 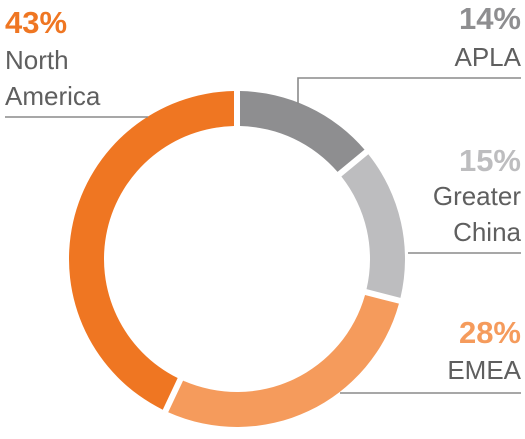 I want to click on slice-category-label-emea: EMEA, so click(x=484, y=370).